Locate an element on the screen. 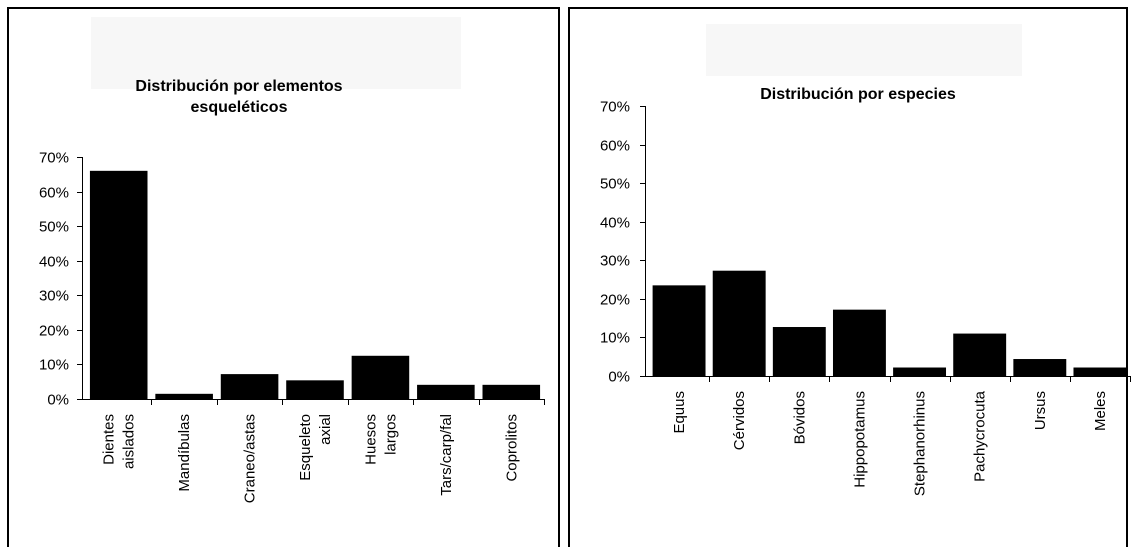 This screenshot has width=1135, height=549. x-category-text: Esqueleto axial is located at coordinates (315, 447).